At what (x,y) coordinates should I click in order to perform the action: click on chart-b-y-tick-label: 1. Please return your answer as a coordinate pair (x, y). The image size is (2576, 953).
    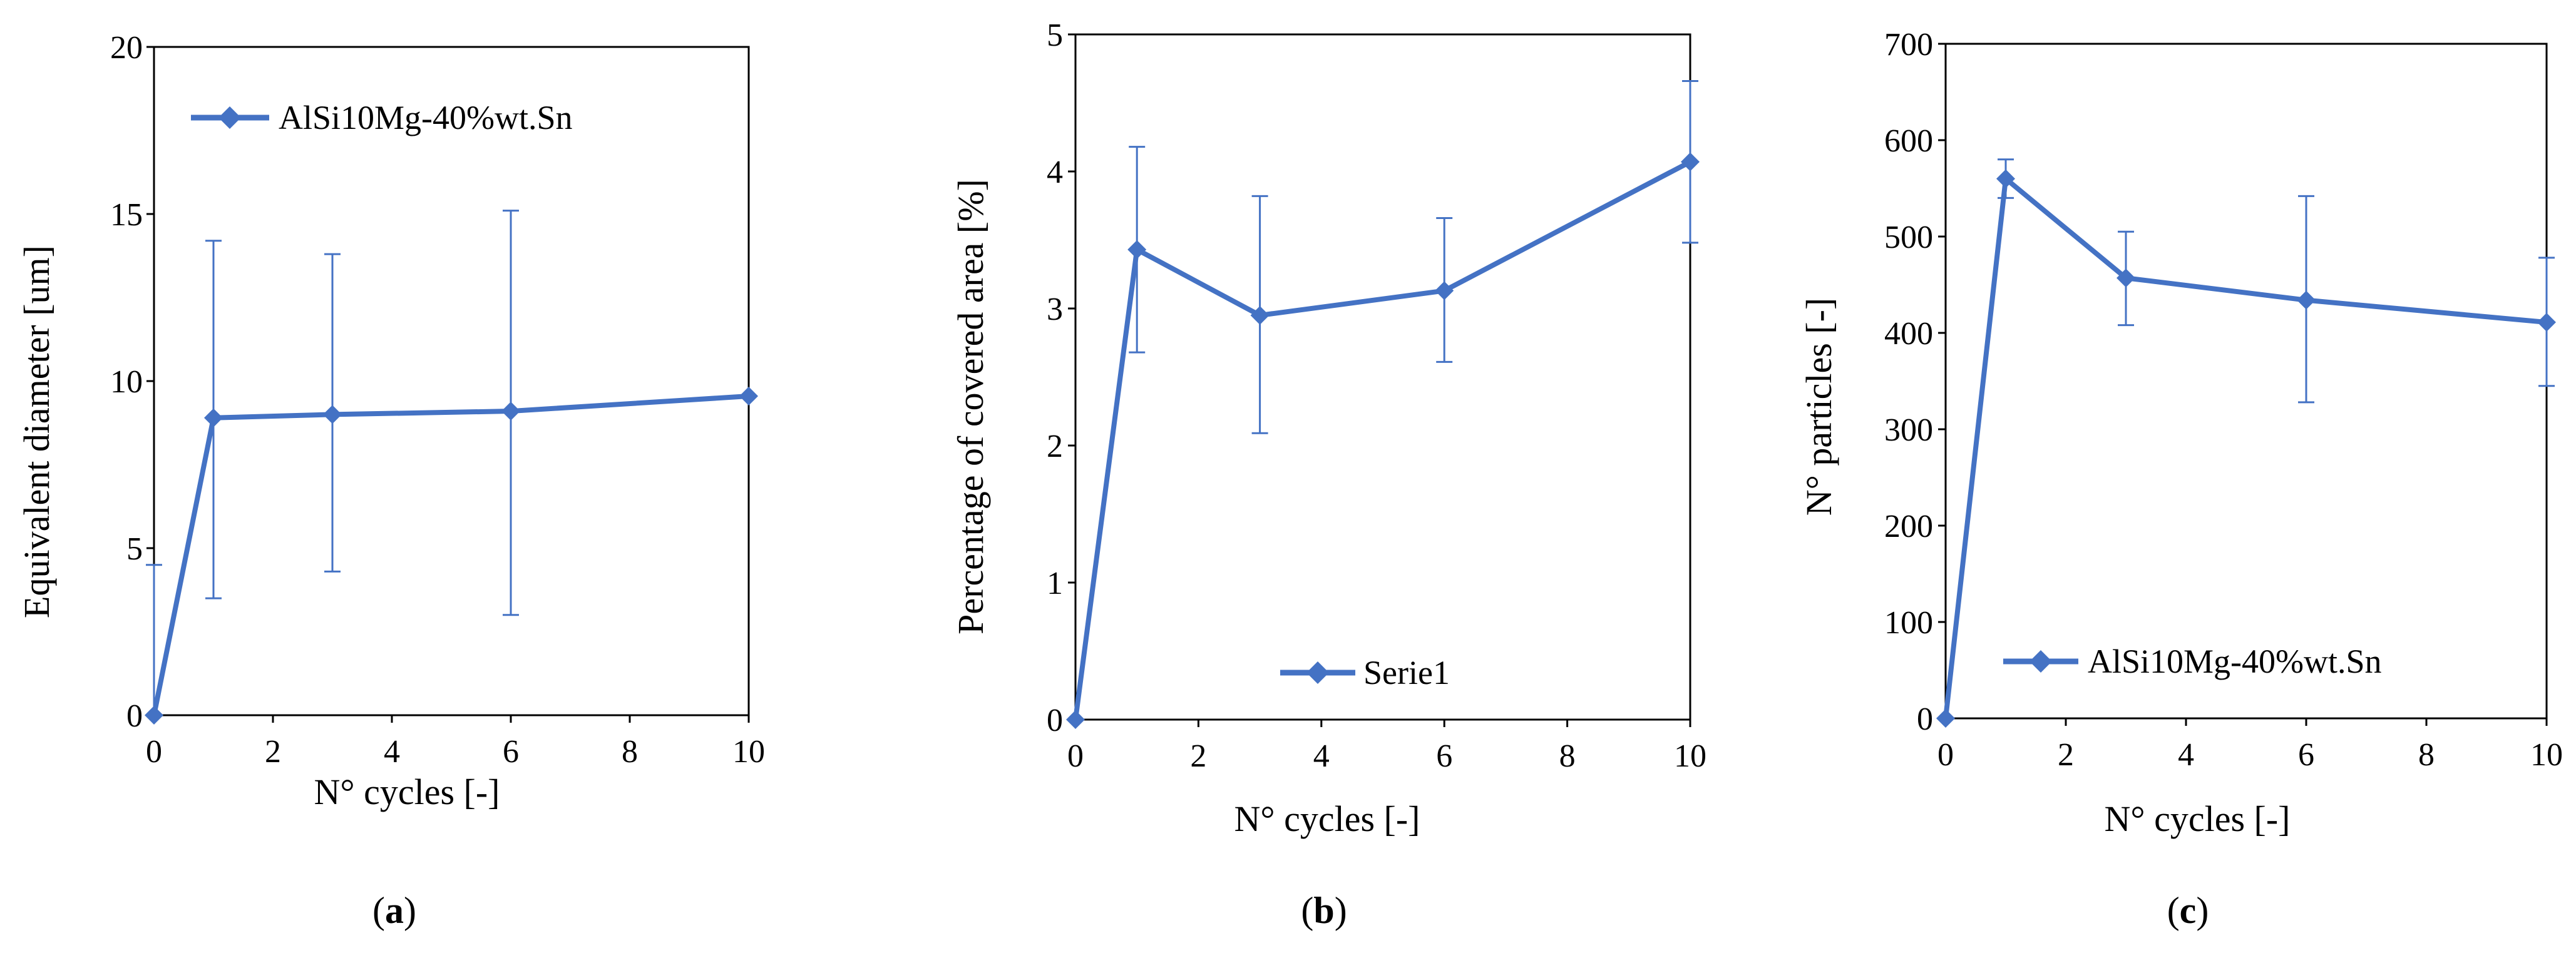
    Looking at the image, I should click on (1055, 583).